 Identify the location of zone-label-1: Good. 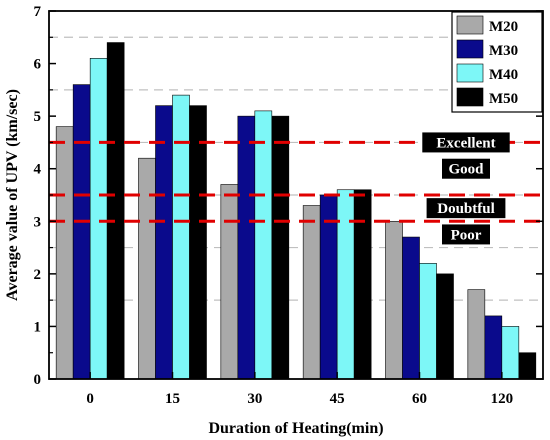
(466, 170).